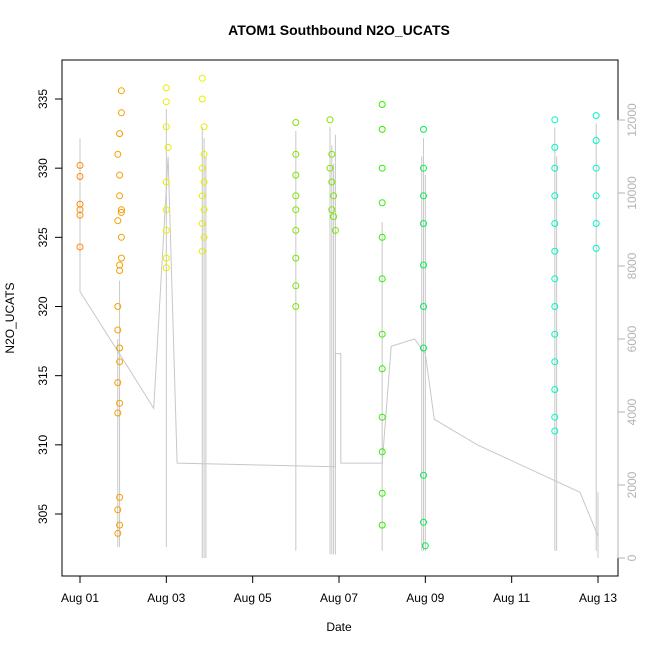 The height and width of the screenshot is (650, 650). Describe the element at coordinates (598, 598) in the screenshot. I see `x-tick-label: Aug 13` at that location.